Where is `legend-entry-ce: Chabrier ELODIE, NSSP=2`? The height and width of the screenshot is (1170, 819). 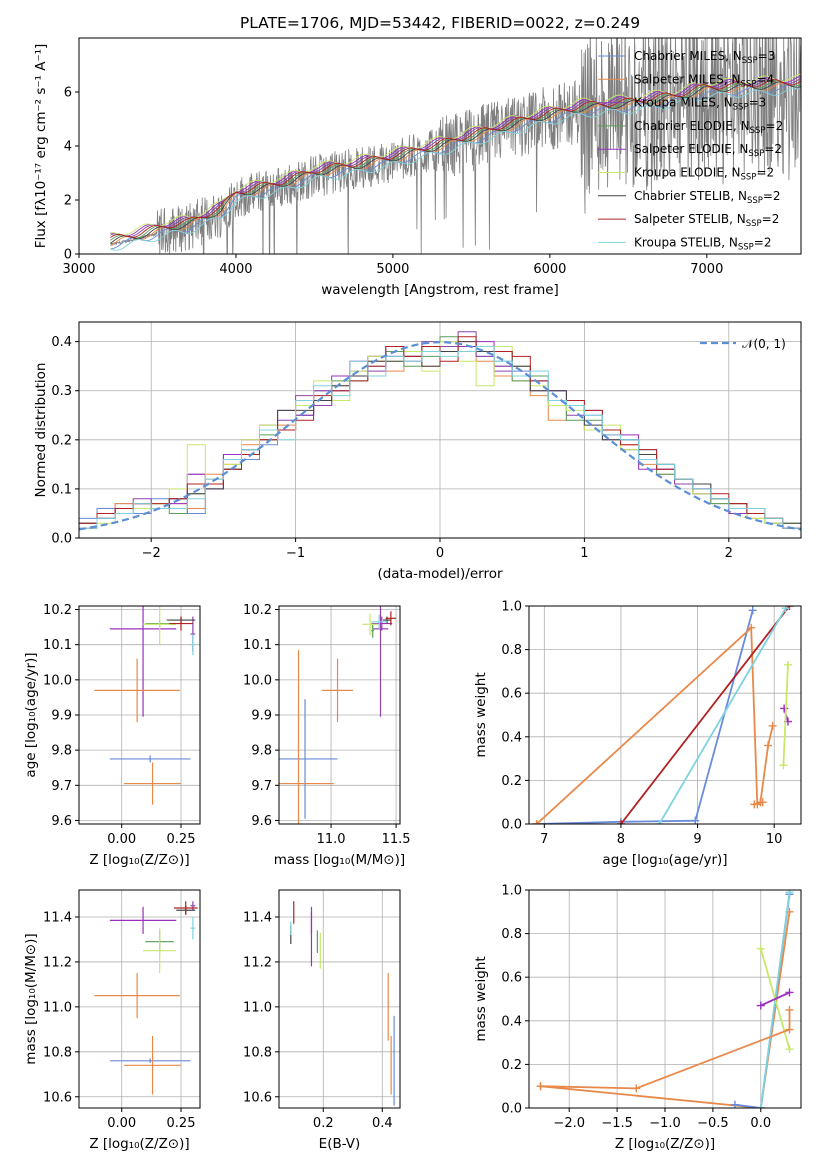 legend-entry-ce: Chabrier ELODIE, NSSP=2 is located at coordinates (708, 127).